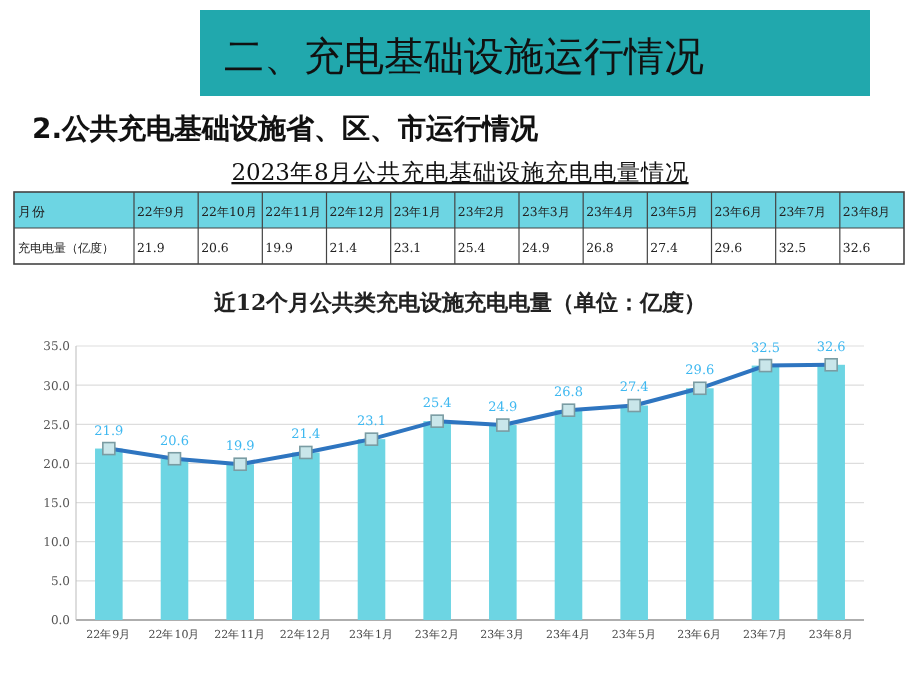 The height and width of the screenshot is (678, 920). What do you see at coordinates (459, 303) in the screenshot?
I see `chart-title: 近12个月公共类充电设施充电电量（单位：亿度）` at bounding box center [459, 303].